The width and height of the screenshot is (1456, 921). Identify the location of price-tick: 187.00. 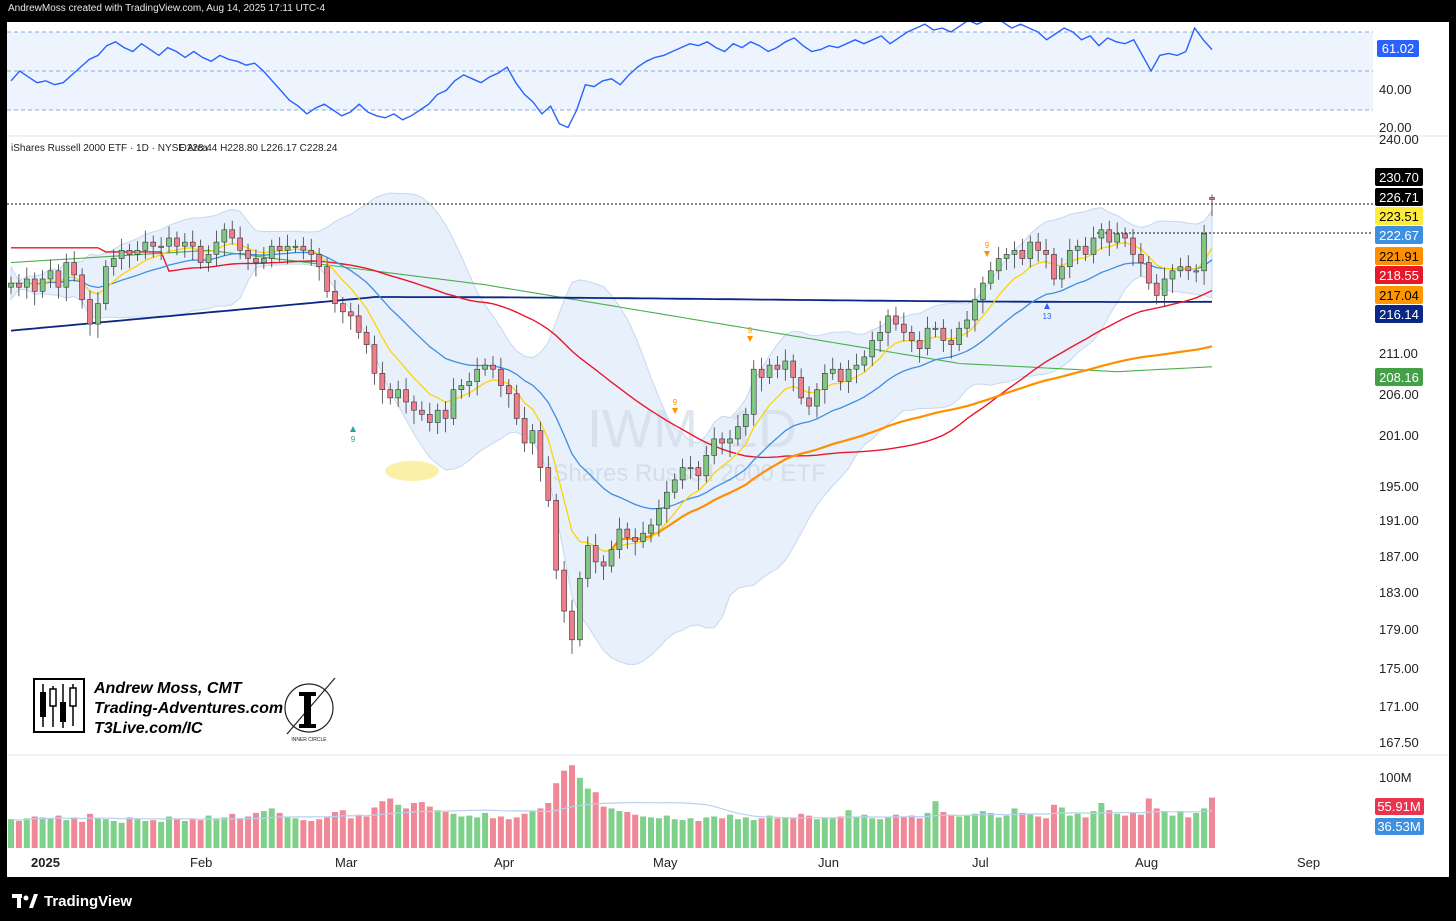
(1399, 556).